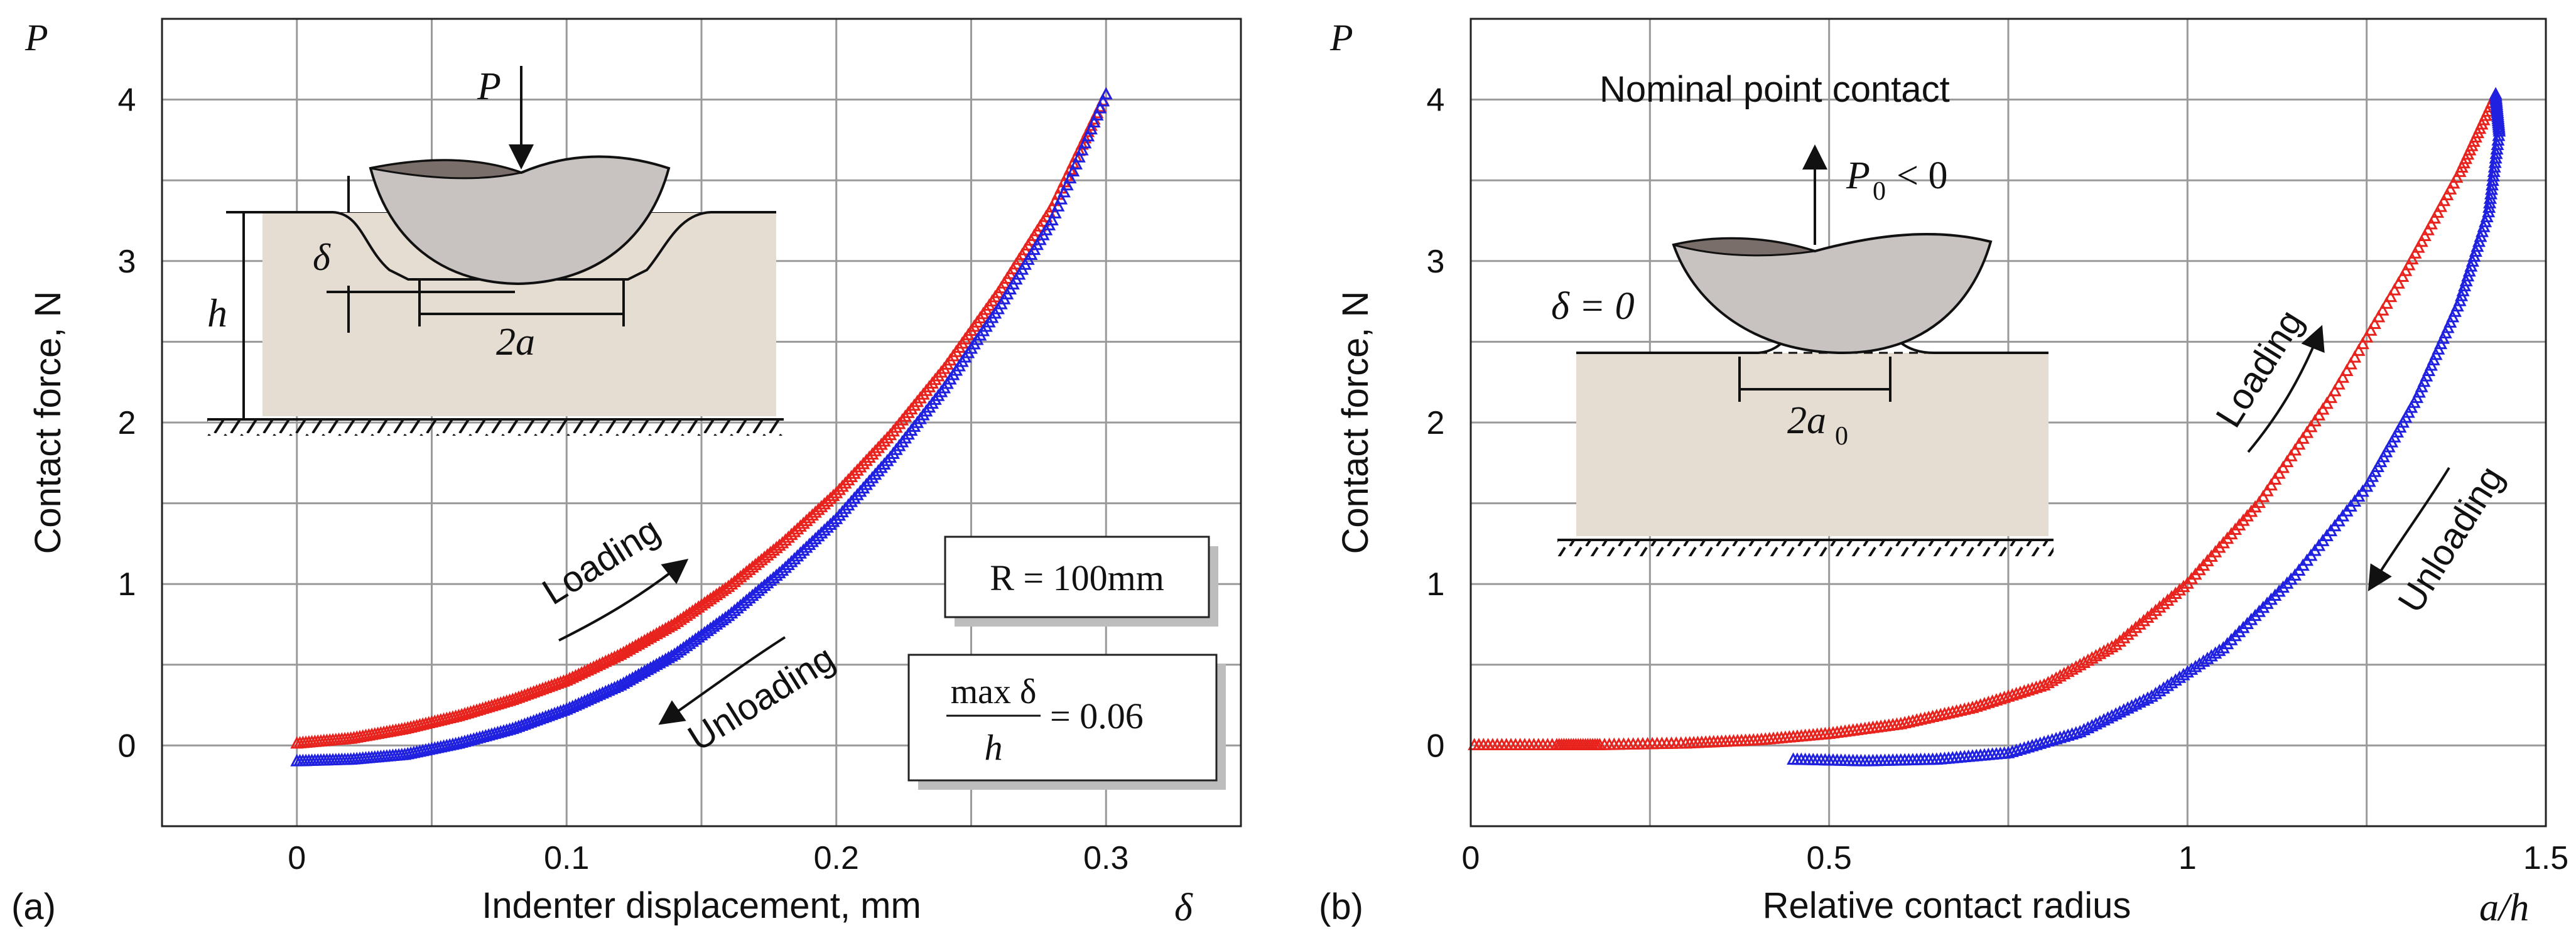 This screenshot has width=2576, height=948. Describe the element at coordinates (566, 858) in the screenshot. I see `x-tick-label-a-1: 0.1` at that location.